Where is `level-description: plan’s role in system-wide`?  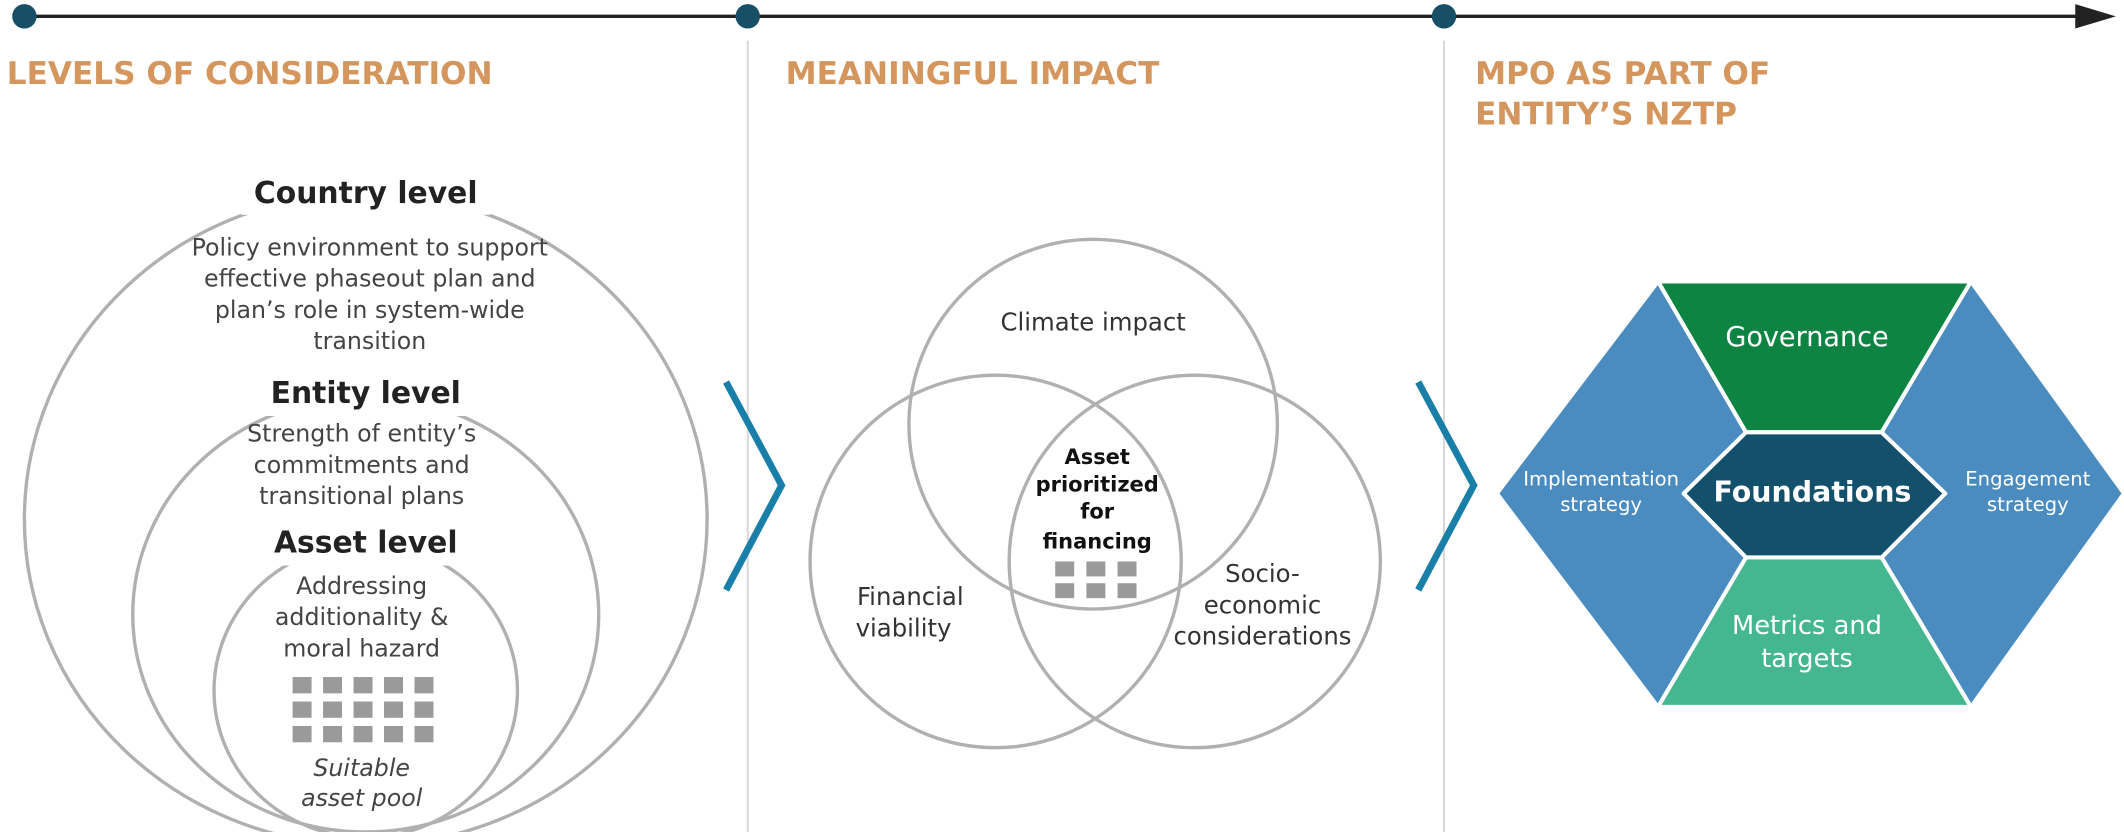 level-description: plan’s role in system-wide is located at coordinates (370, 310).